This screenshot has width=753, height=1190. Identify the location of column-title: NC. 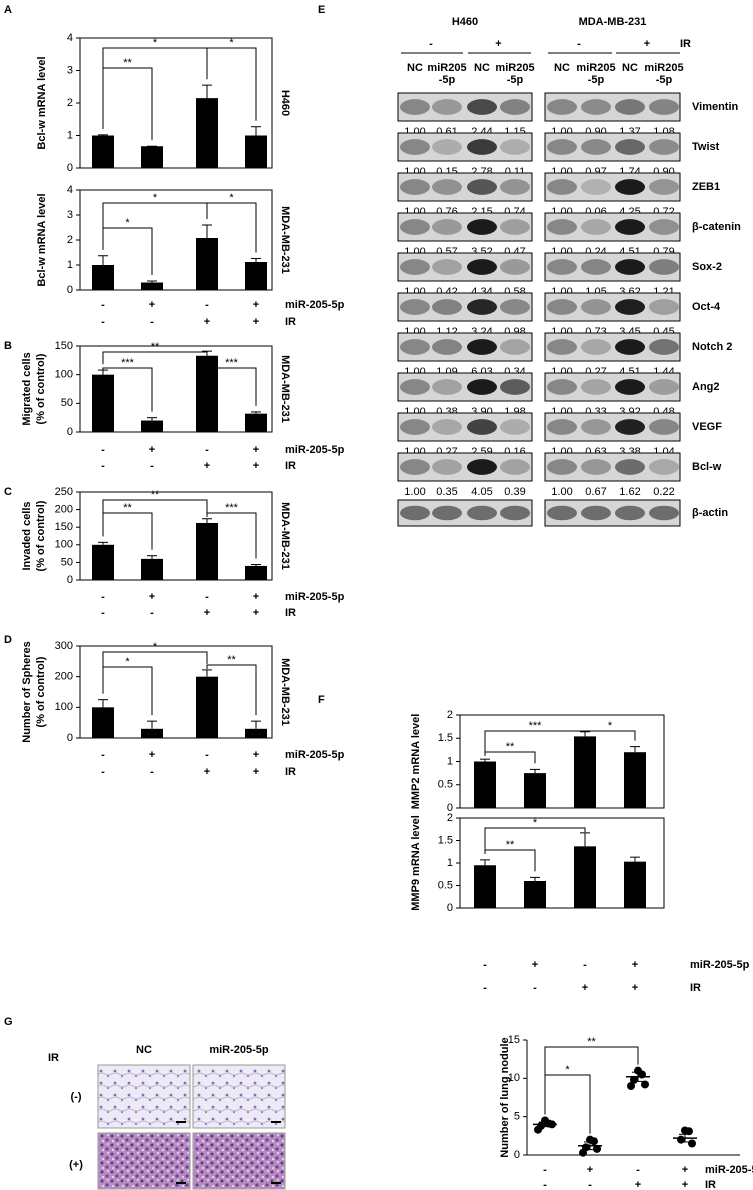
(144, 1050).